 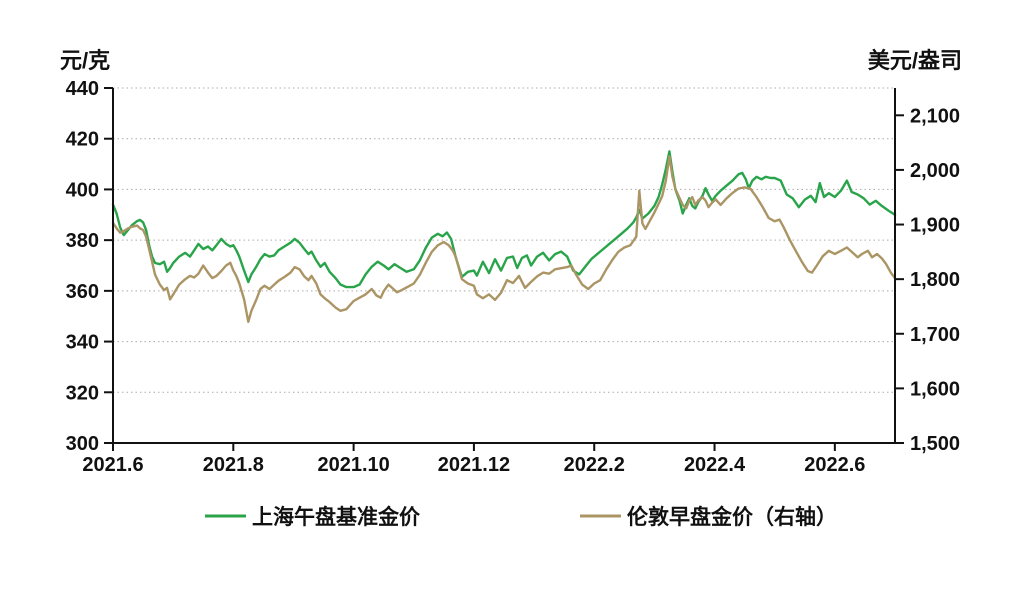 I want to click on left-axis-tick-label: 300, so click(x=82, y=444).